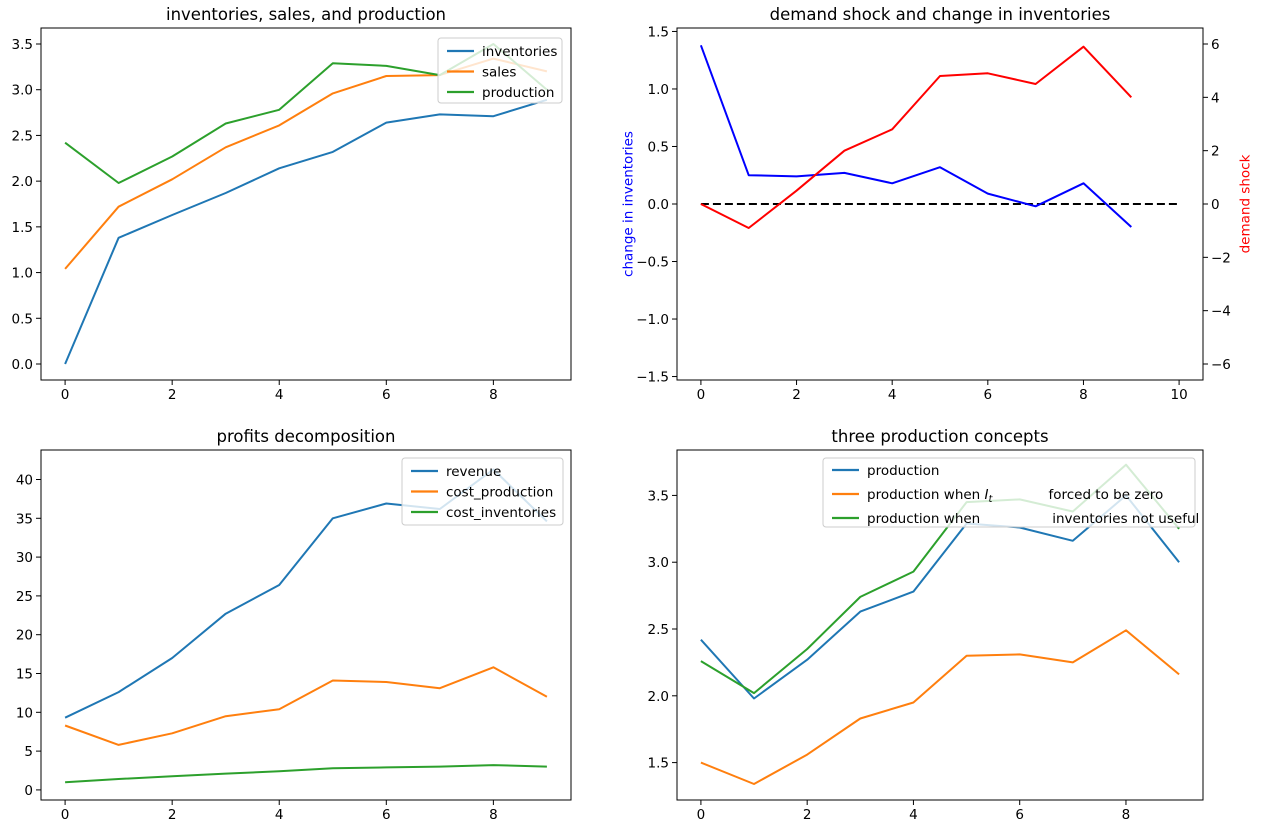 This screenshot has width=1264, height=834. Describe the element at coordinates (1215, 205) in the screenshot. I see `right-y-tick-label: 0` at that location.